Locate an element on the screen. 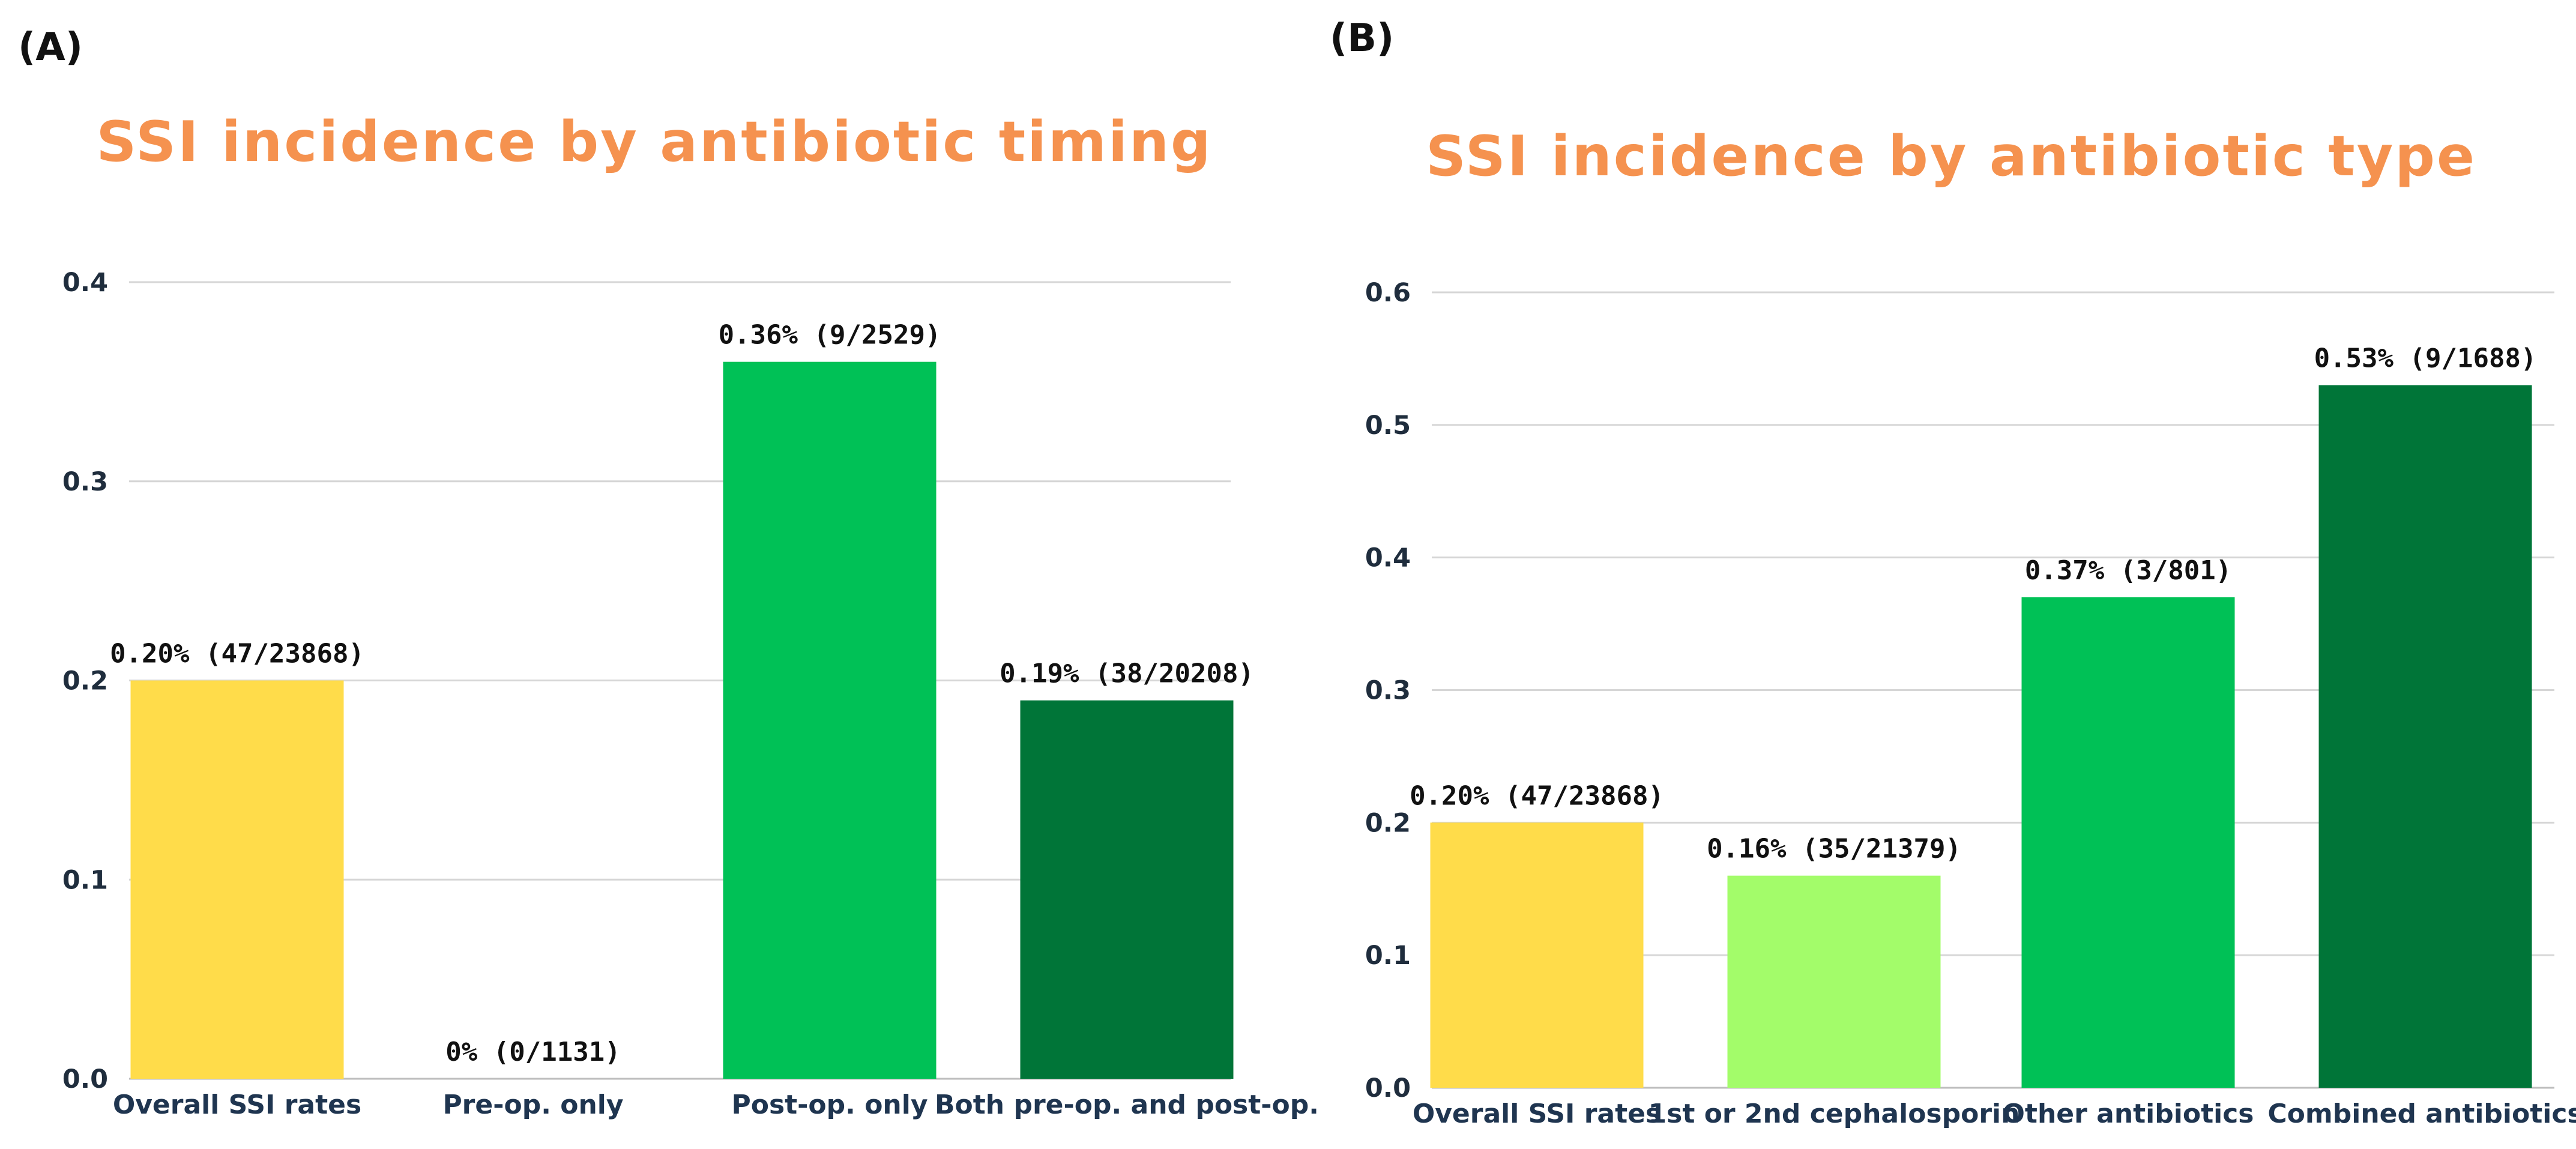  x-category-label: Combined antibiotics is located at coordinates (2421, 1114).